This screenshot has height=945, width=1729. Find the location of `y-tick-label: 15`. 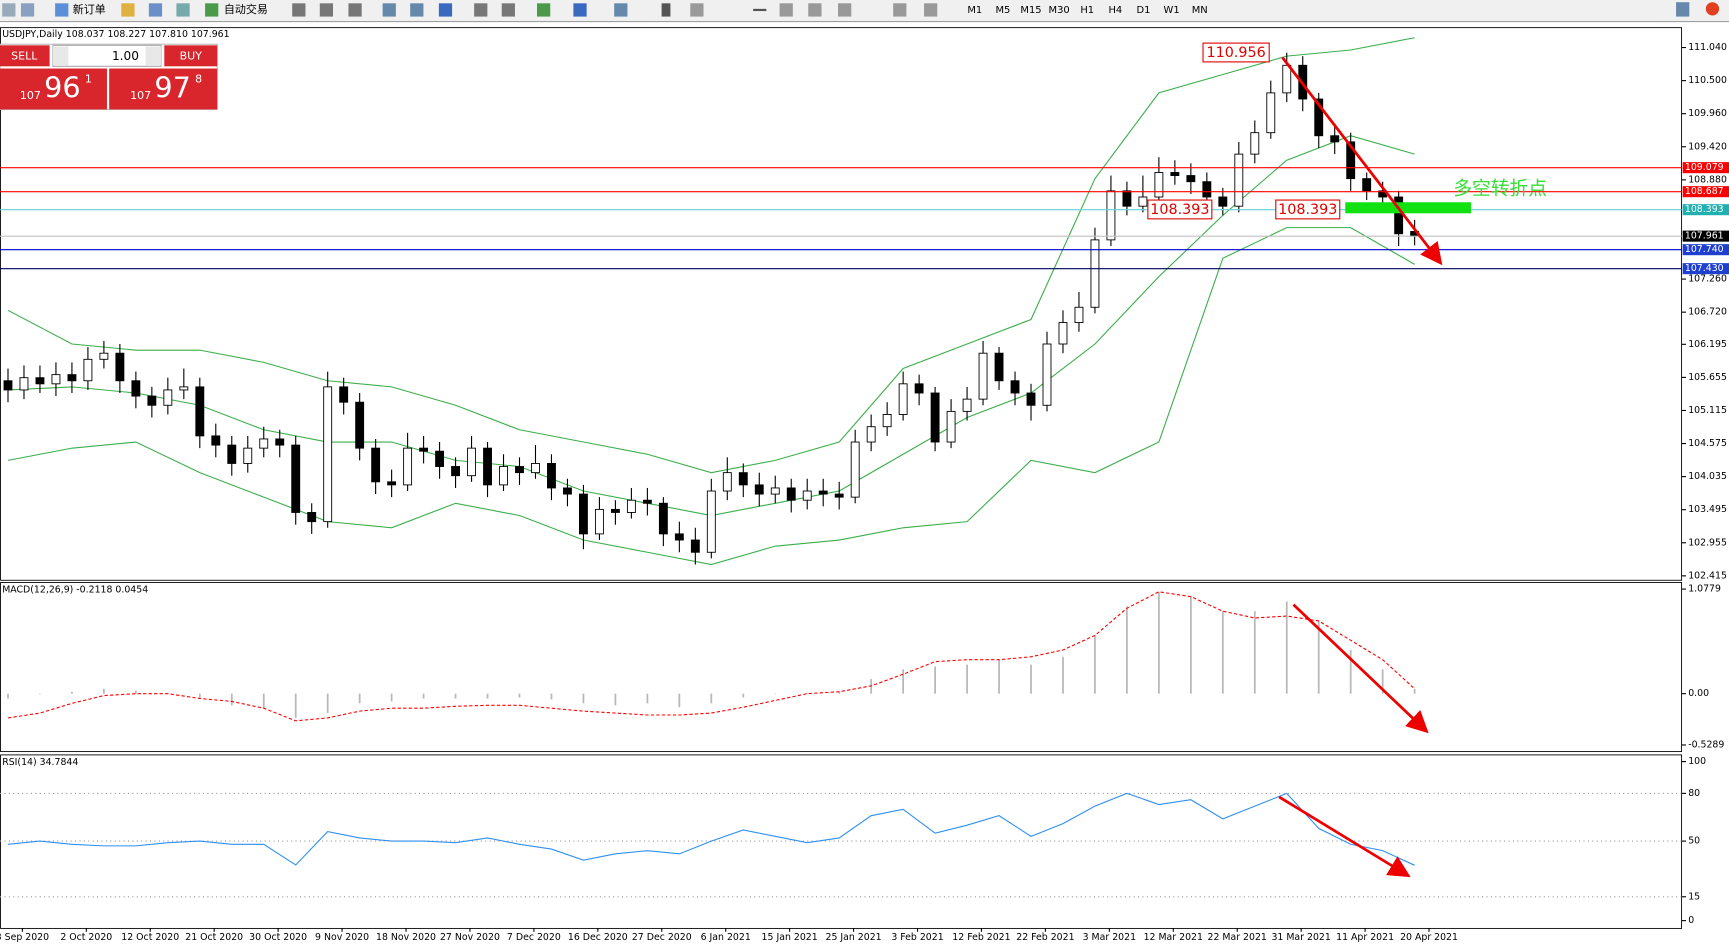

y-tick-label: 15 is located at coordinates (1694, 896).